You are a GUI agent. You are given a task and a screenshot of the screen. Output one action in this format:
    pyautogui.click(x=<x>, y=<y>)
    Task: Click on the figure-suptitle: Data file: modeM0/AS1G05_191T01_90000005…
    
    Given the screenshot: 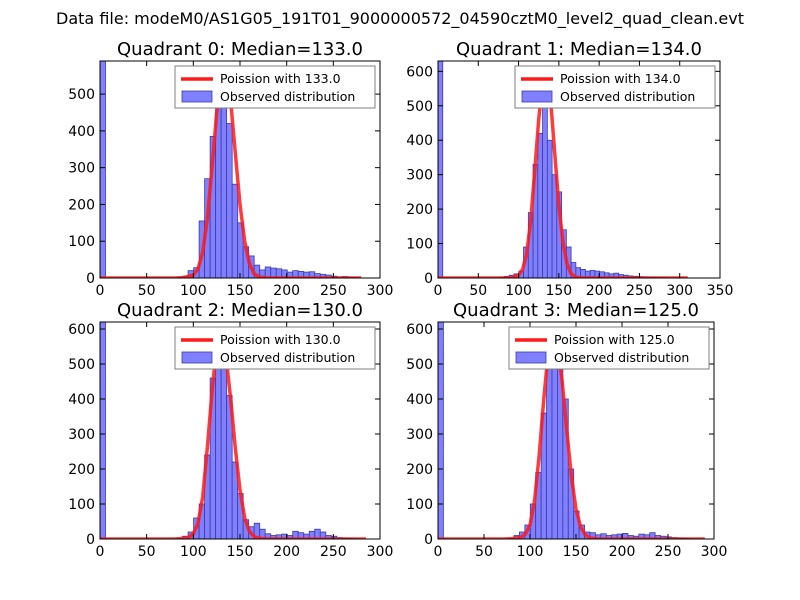 What is the action you would take?
    pyautogui.click(x=400, y=19)
    